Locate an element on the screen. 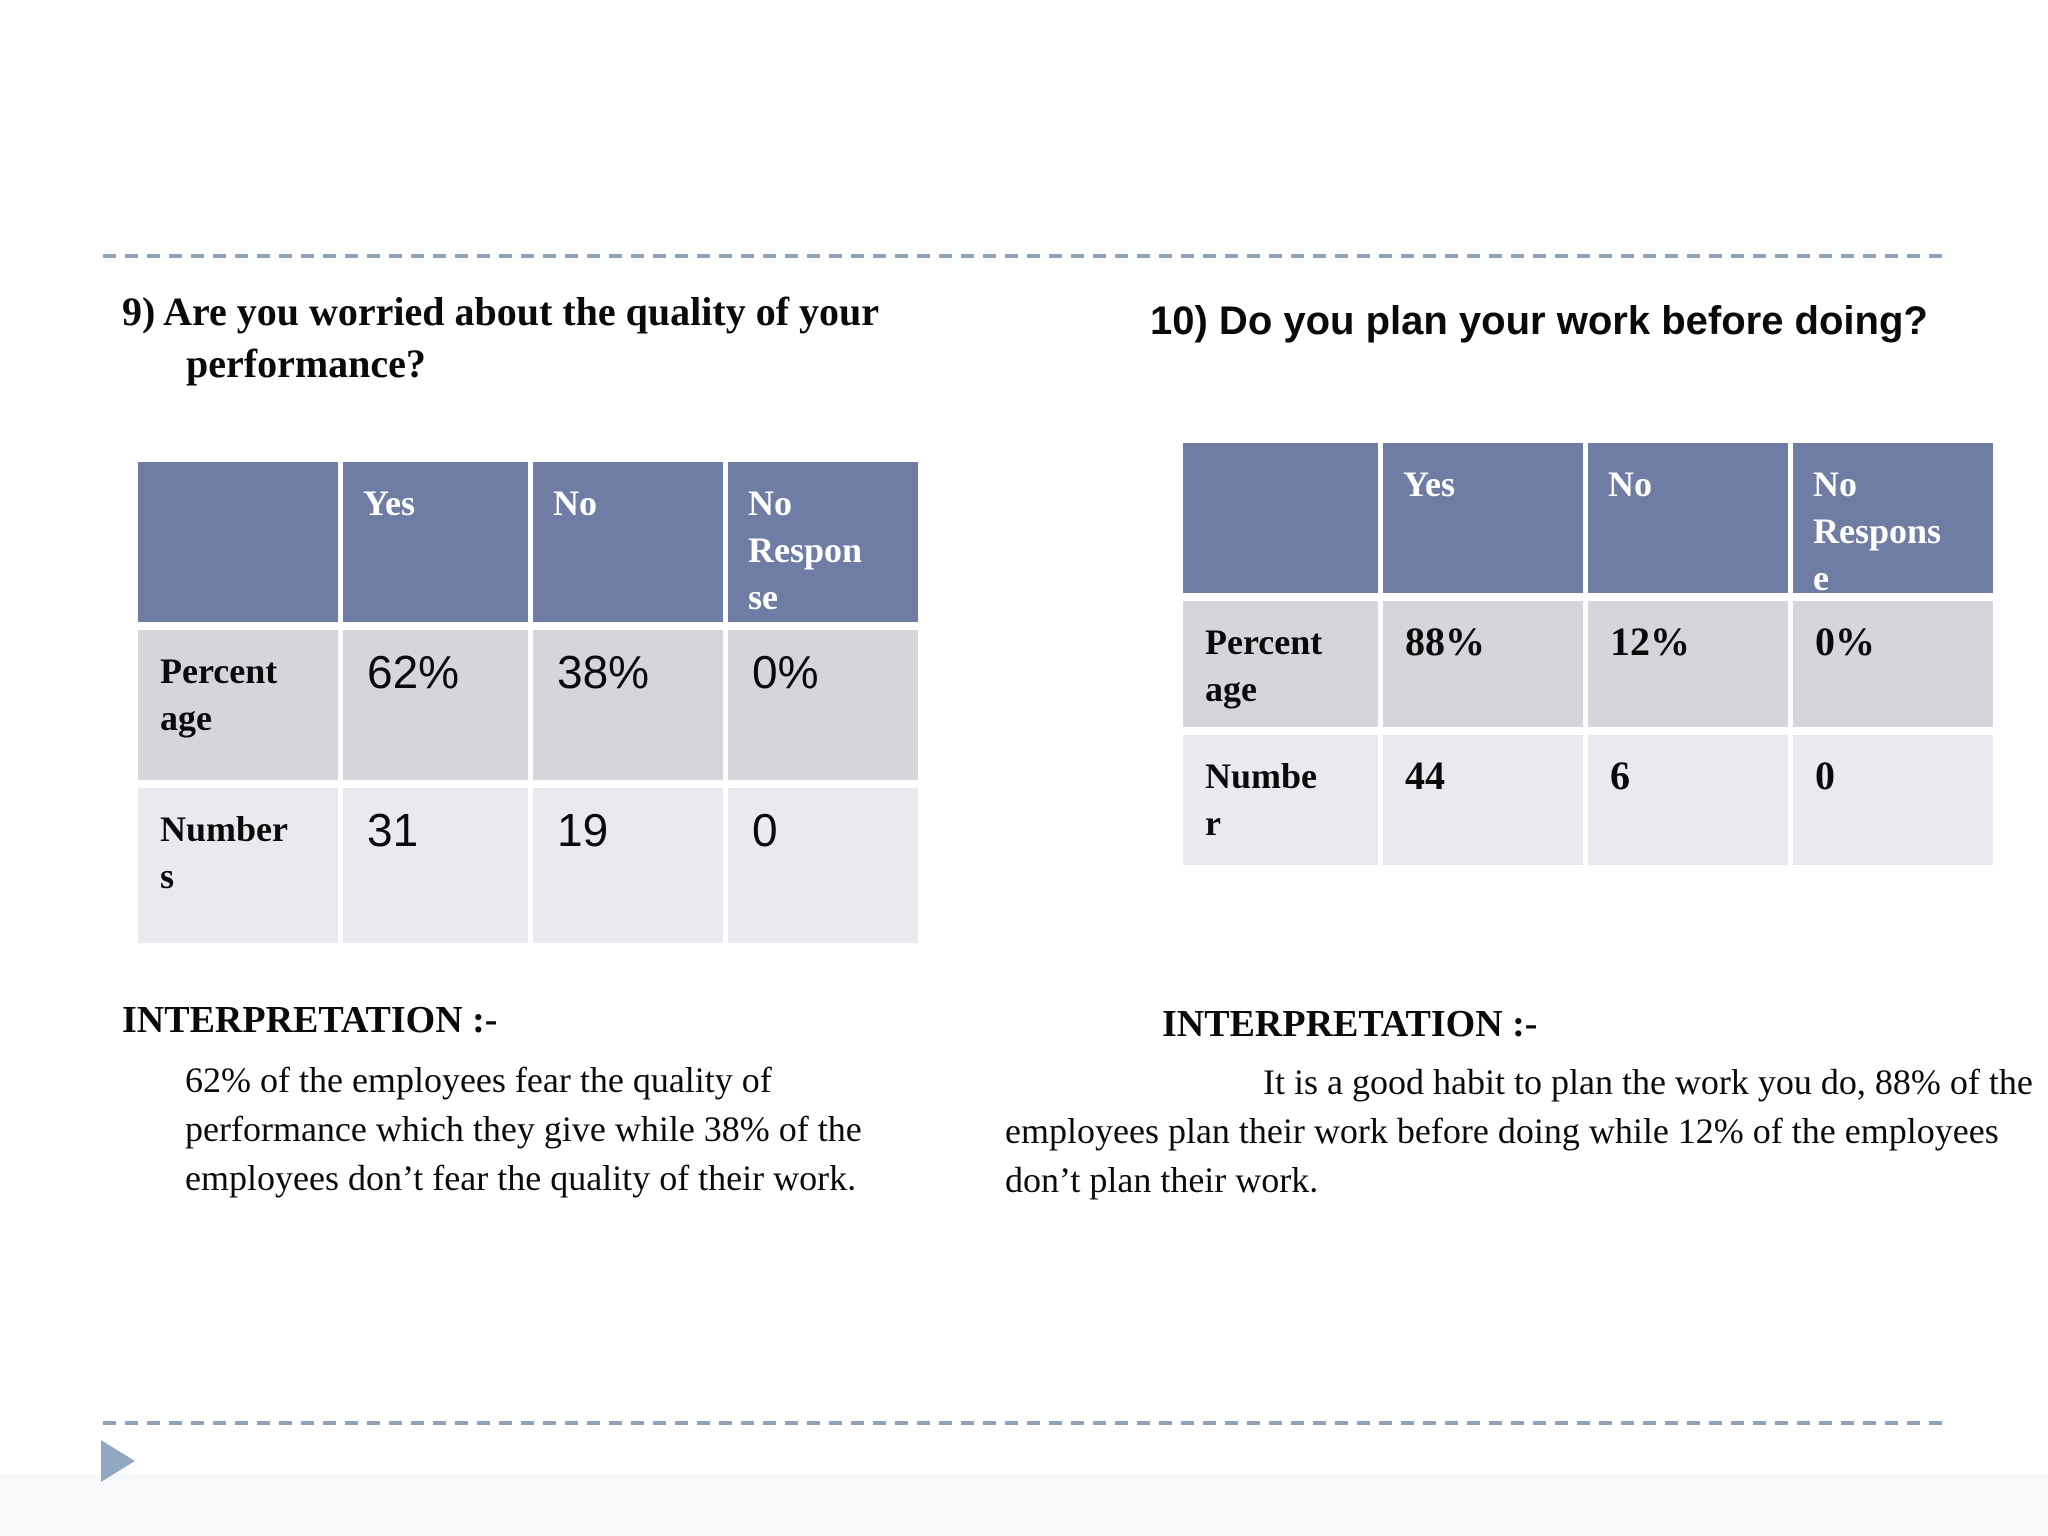 This screenshot has width=2048, height=1536. q9-row-numbers-label: Numbers is located at coordinates (238, 865).